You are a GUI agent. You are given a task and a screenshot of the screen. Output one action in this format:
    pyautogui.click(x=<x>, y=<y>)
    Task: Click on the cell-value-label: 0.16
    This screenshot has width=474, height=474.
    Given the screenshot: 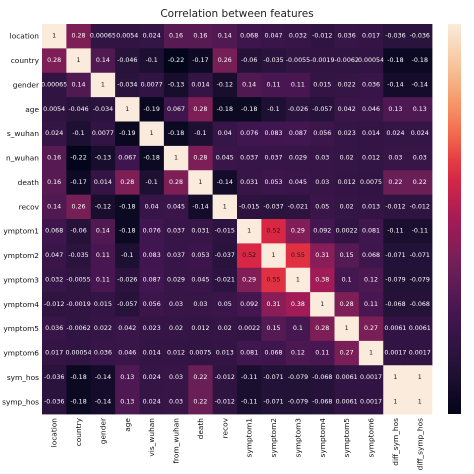 What is the action you would take?
    pyautogui.click(x=176, y=36)
    